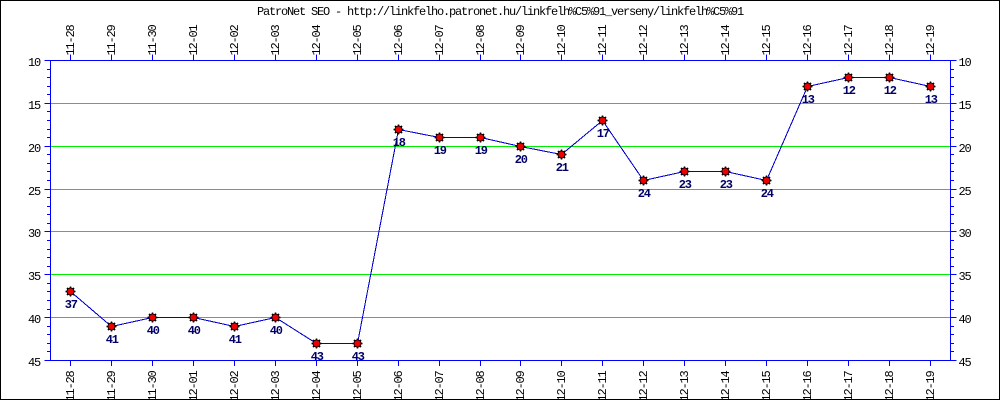 The height and width of the screenshot is (405, 1000). I want to click on svg-text: 18, so click(399, 143).